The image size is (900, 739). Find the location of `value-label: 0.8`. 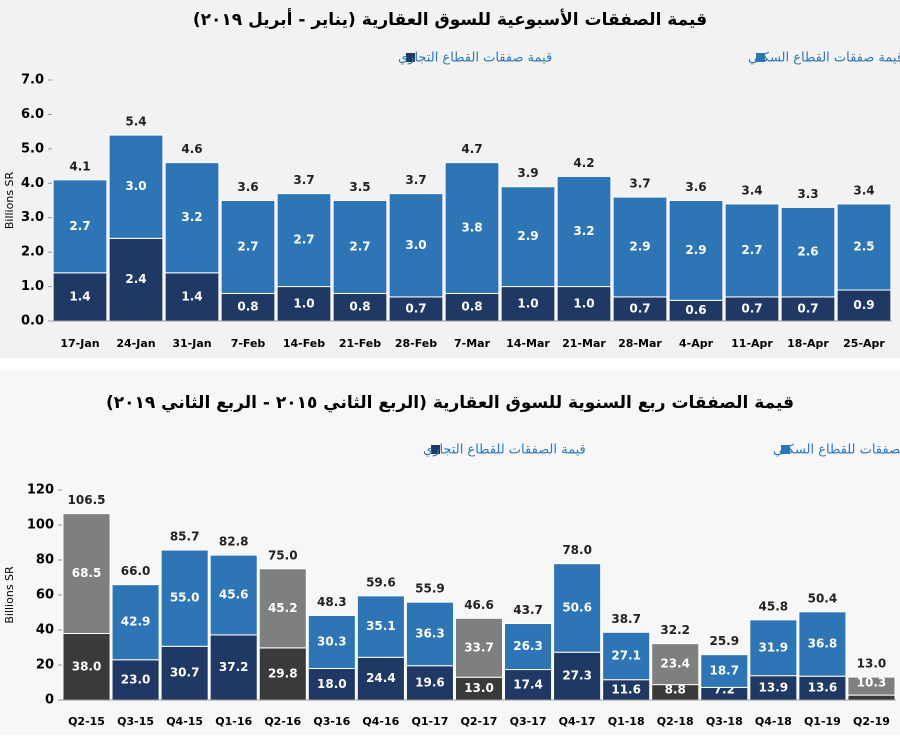

value-label: 0.8 is located at coordinates (359, 307).